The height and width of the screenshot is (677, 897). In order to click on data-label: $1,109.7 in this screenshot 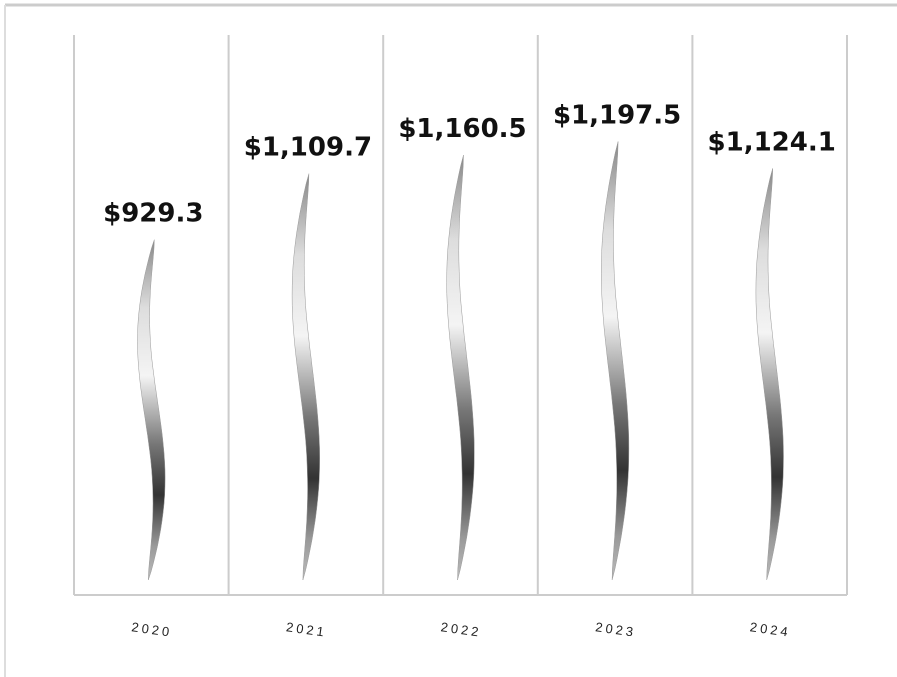, I will do `click(308, 148)`.